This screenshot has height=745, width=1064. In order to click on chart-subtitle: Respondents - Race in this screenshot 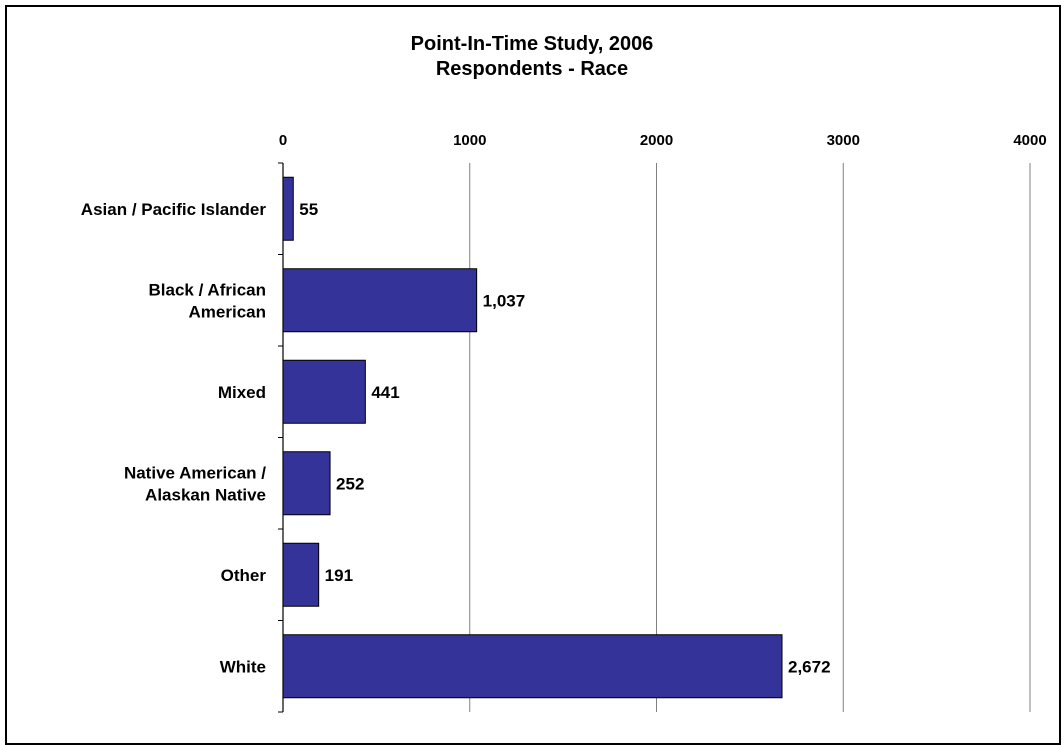, I will do `click(532, 69)`.